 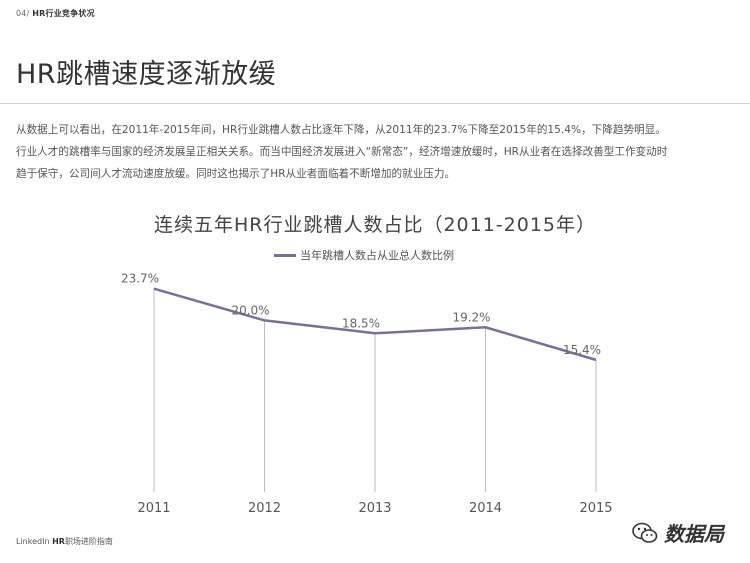 I want to click on x-tick-2015: 2015, so click(x=595, y=508).